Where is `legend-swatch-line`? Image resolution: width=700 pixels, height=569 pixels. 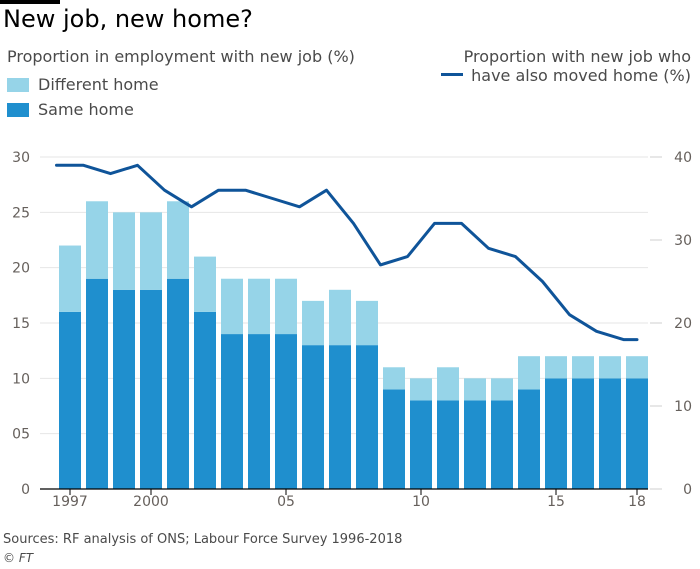 legend-swatch-line is located at coordinates (452, 74).